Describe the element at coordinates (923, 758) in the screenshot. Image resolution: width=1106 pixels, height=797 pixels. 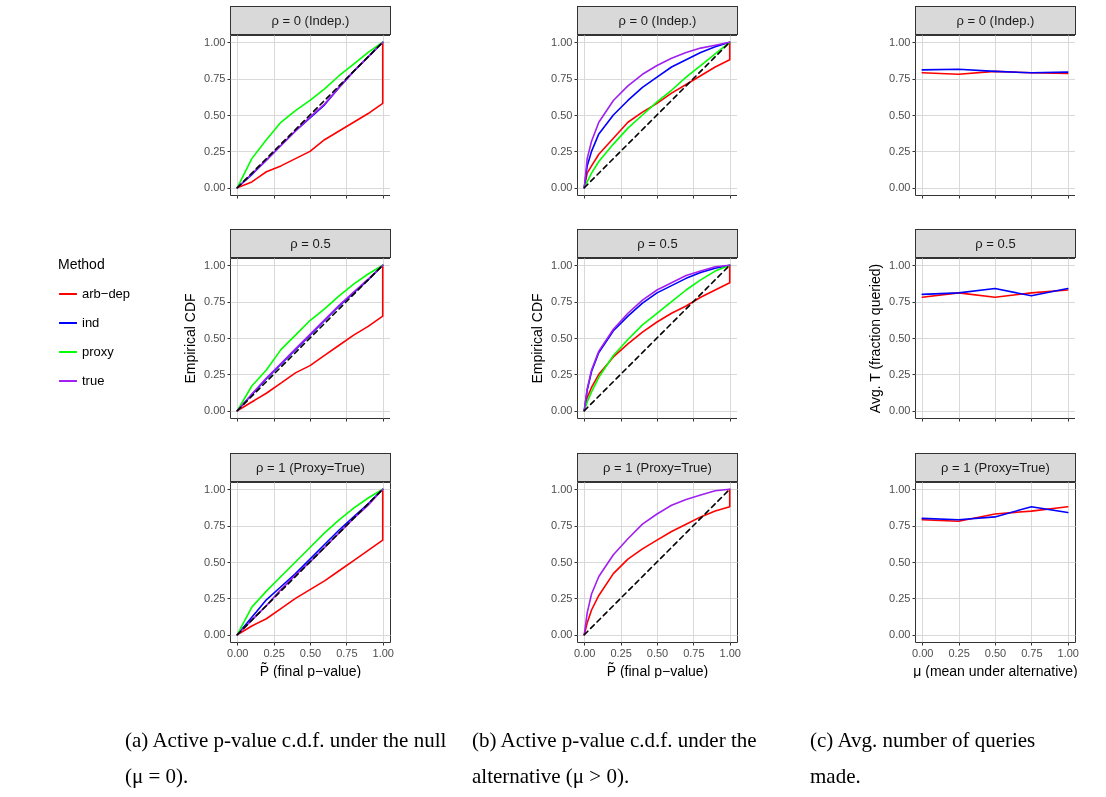
I see `text: (c) Avg. number of queries made.` at that location.